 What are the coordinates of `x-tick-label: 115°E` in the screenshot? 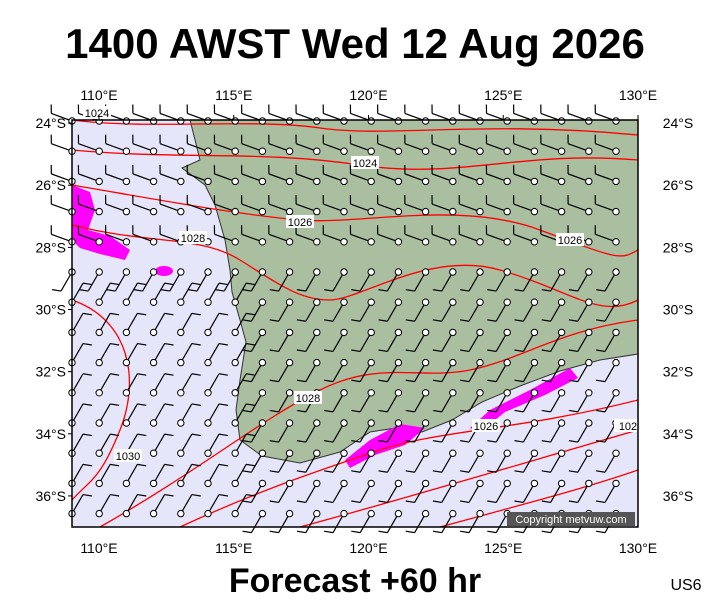 It's located at (233, 548).